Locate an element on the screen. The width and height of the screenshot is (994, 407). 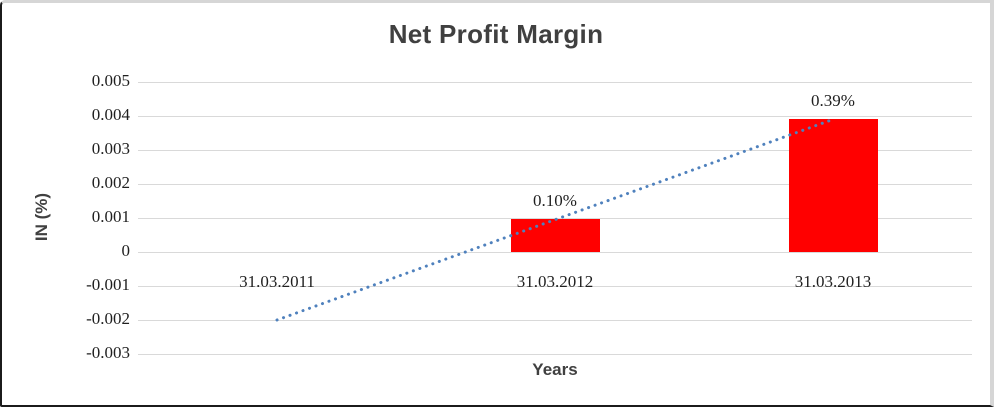
x-category-label: 31.03.2011 is located at coordinates (277, 281).